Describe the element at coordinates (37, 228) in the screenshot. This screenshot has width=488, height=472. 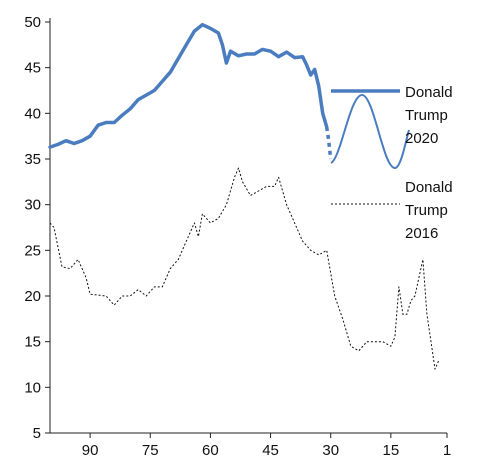
I see `y-axis-ticks: 5 10 15 20 25 30 35 40 45 50` at that location.